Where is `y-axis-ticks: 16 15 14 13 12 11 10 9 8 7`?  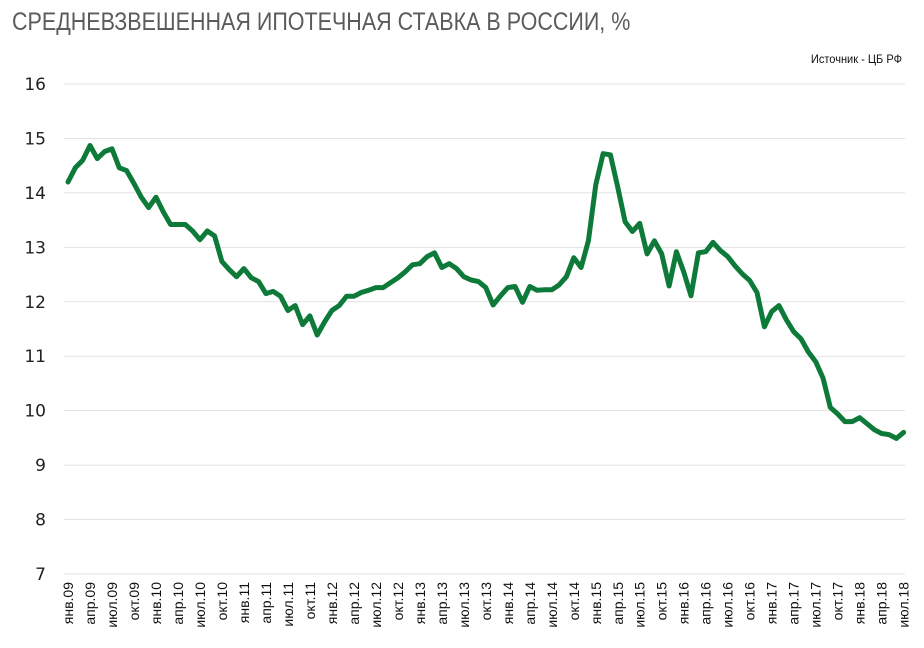
y-axis-ticks: 16 15 14 13 12 11 10 9 8 7 is located at coordinates (35, 330).